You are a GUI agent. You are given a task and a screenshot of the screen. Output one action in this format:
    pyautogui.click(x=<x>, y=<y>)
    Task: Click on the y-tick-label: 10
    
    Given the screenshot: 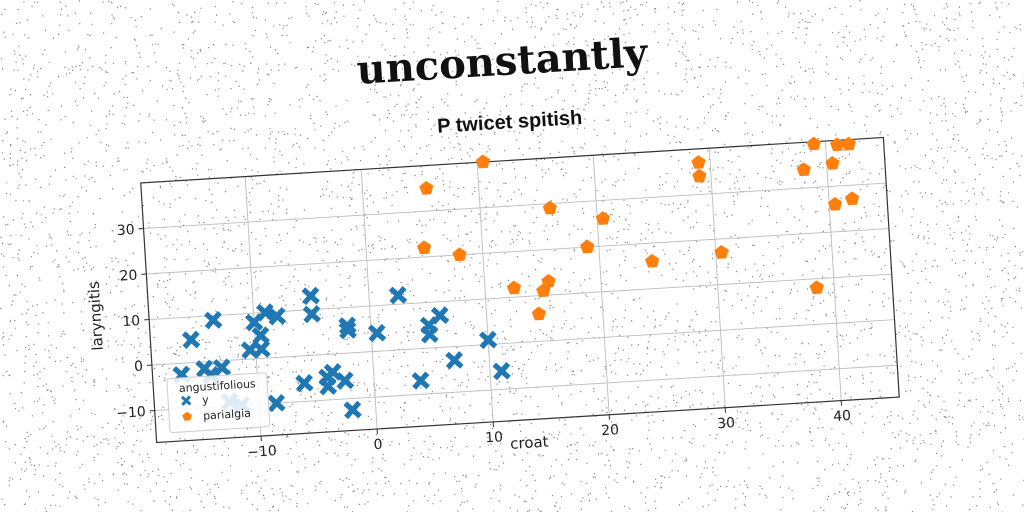 What is the action you would take?
    pyautogui.click(x=131, y=321)
    